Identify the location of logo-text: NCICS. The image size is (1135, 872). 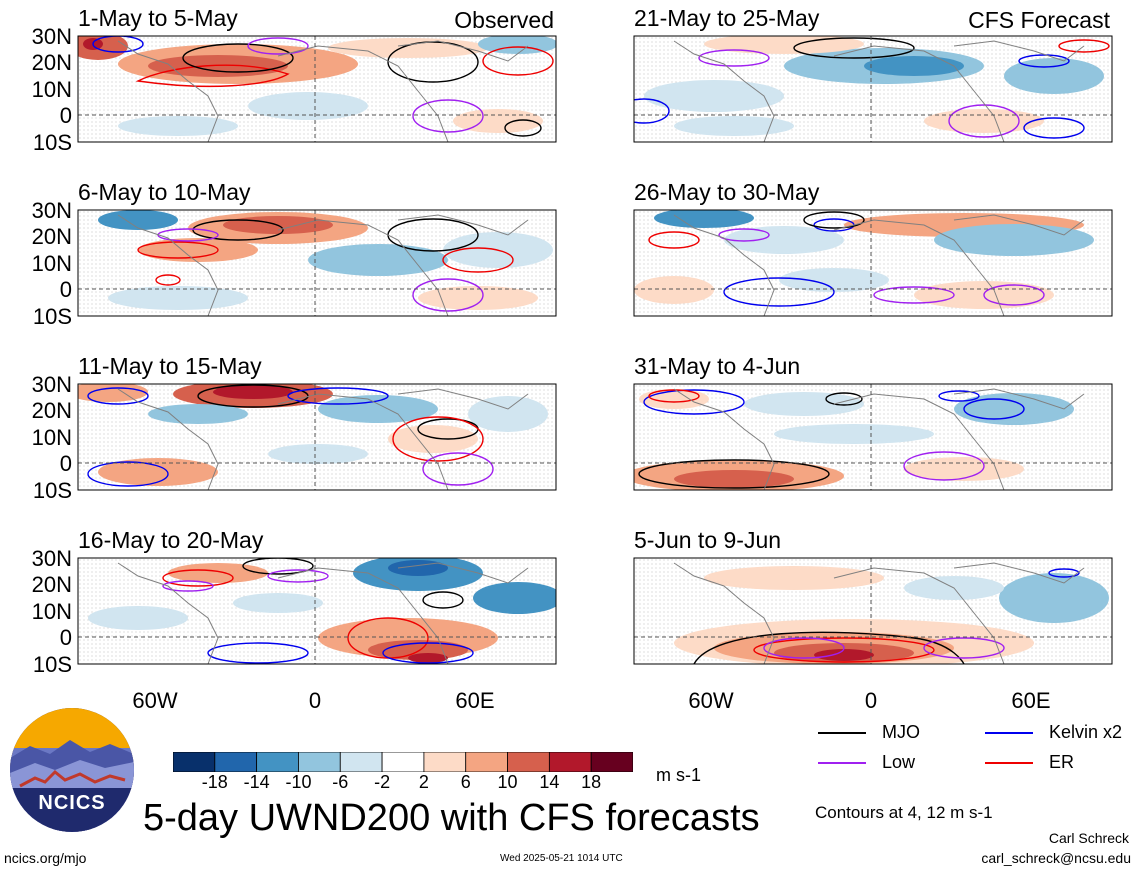
(72, 803).